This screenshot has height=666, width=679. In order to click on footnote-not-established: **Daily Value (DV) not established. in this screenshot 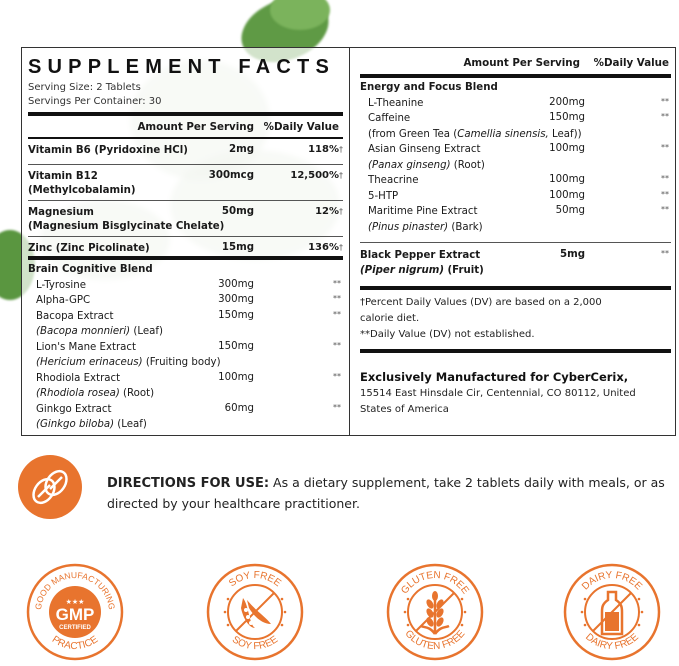, I will do `click(447, 334)`.